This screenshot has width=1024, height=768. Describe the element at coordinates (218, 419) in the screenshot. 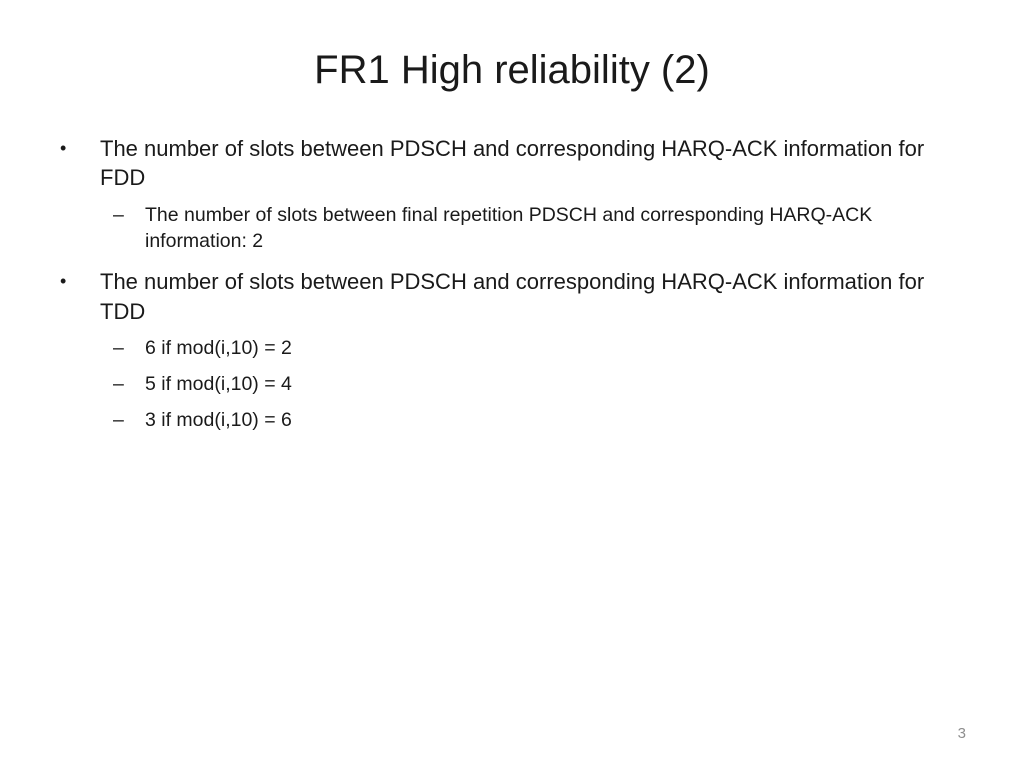

I see `sub-bullet-text: 3 if mod(i,10) = 6` at that location.